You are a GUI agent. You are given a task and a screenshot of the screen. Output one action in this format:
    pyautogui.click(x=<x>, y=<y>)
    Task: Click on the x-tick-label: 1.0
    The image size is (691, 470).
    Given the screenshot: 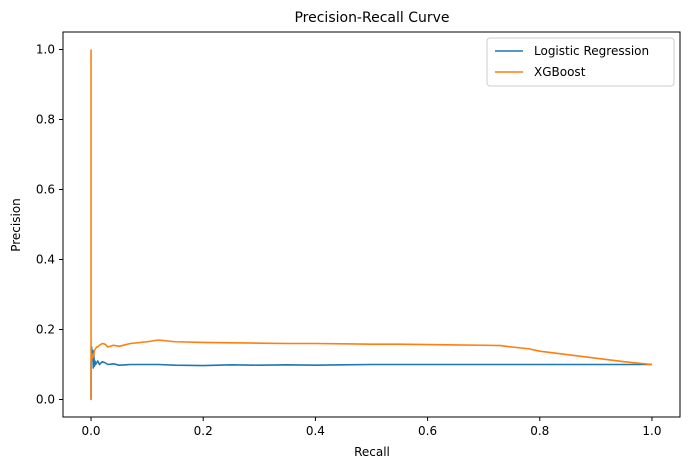 What is the action you would take?
    pyautogui.click(x=651, y=431)
    